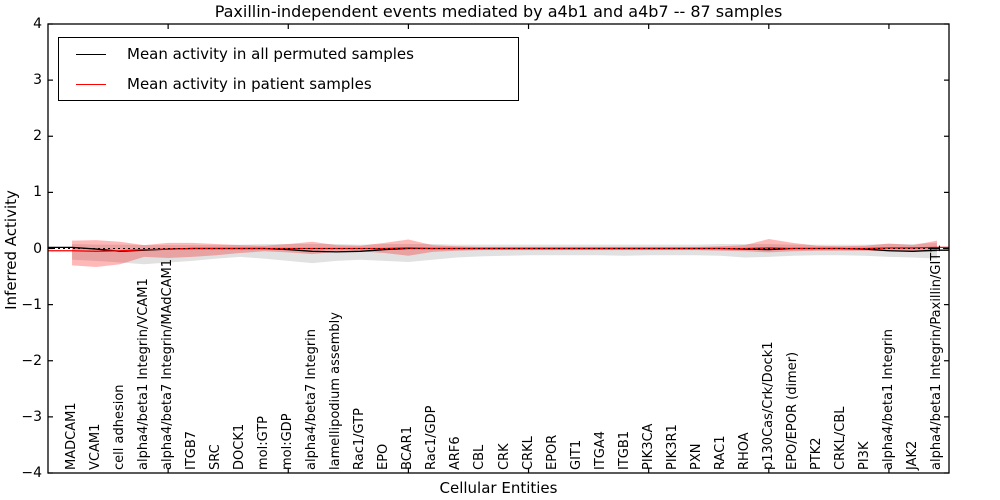  I want to click on x-tick-label: PIK3CA, so click(648, 446).